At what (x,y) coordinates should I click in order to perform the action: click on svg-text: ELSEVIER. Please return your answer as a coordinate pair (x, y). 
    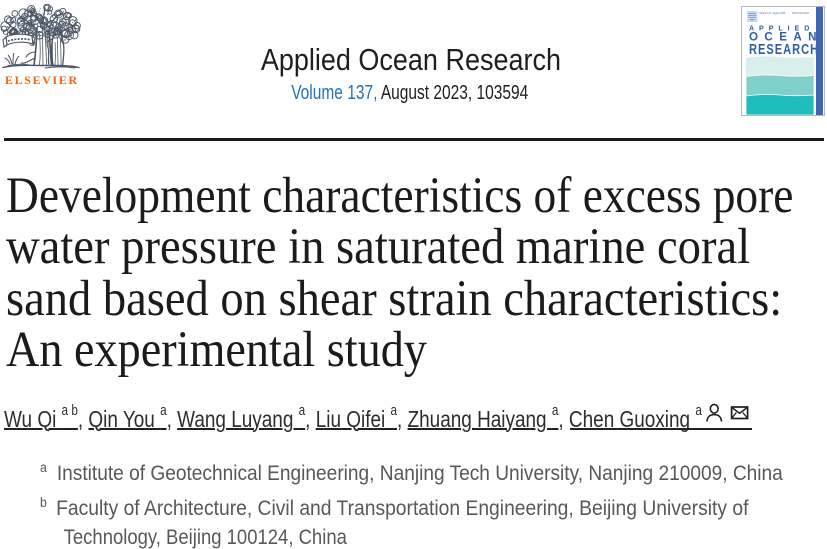
    Looking at the image, I should click on (42, 80).